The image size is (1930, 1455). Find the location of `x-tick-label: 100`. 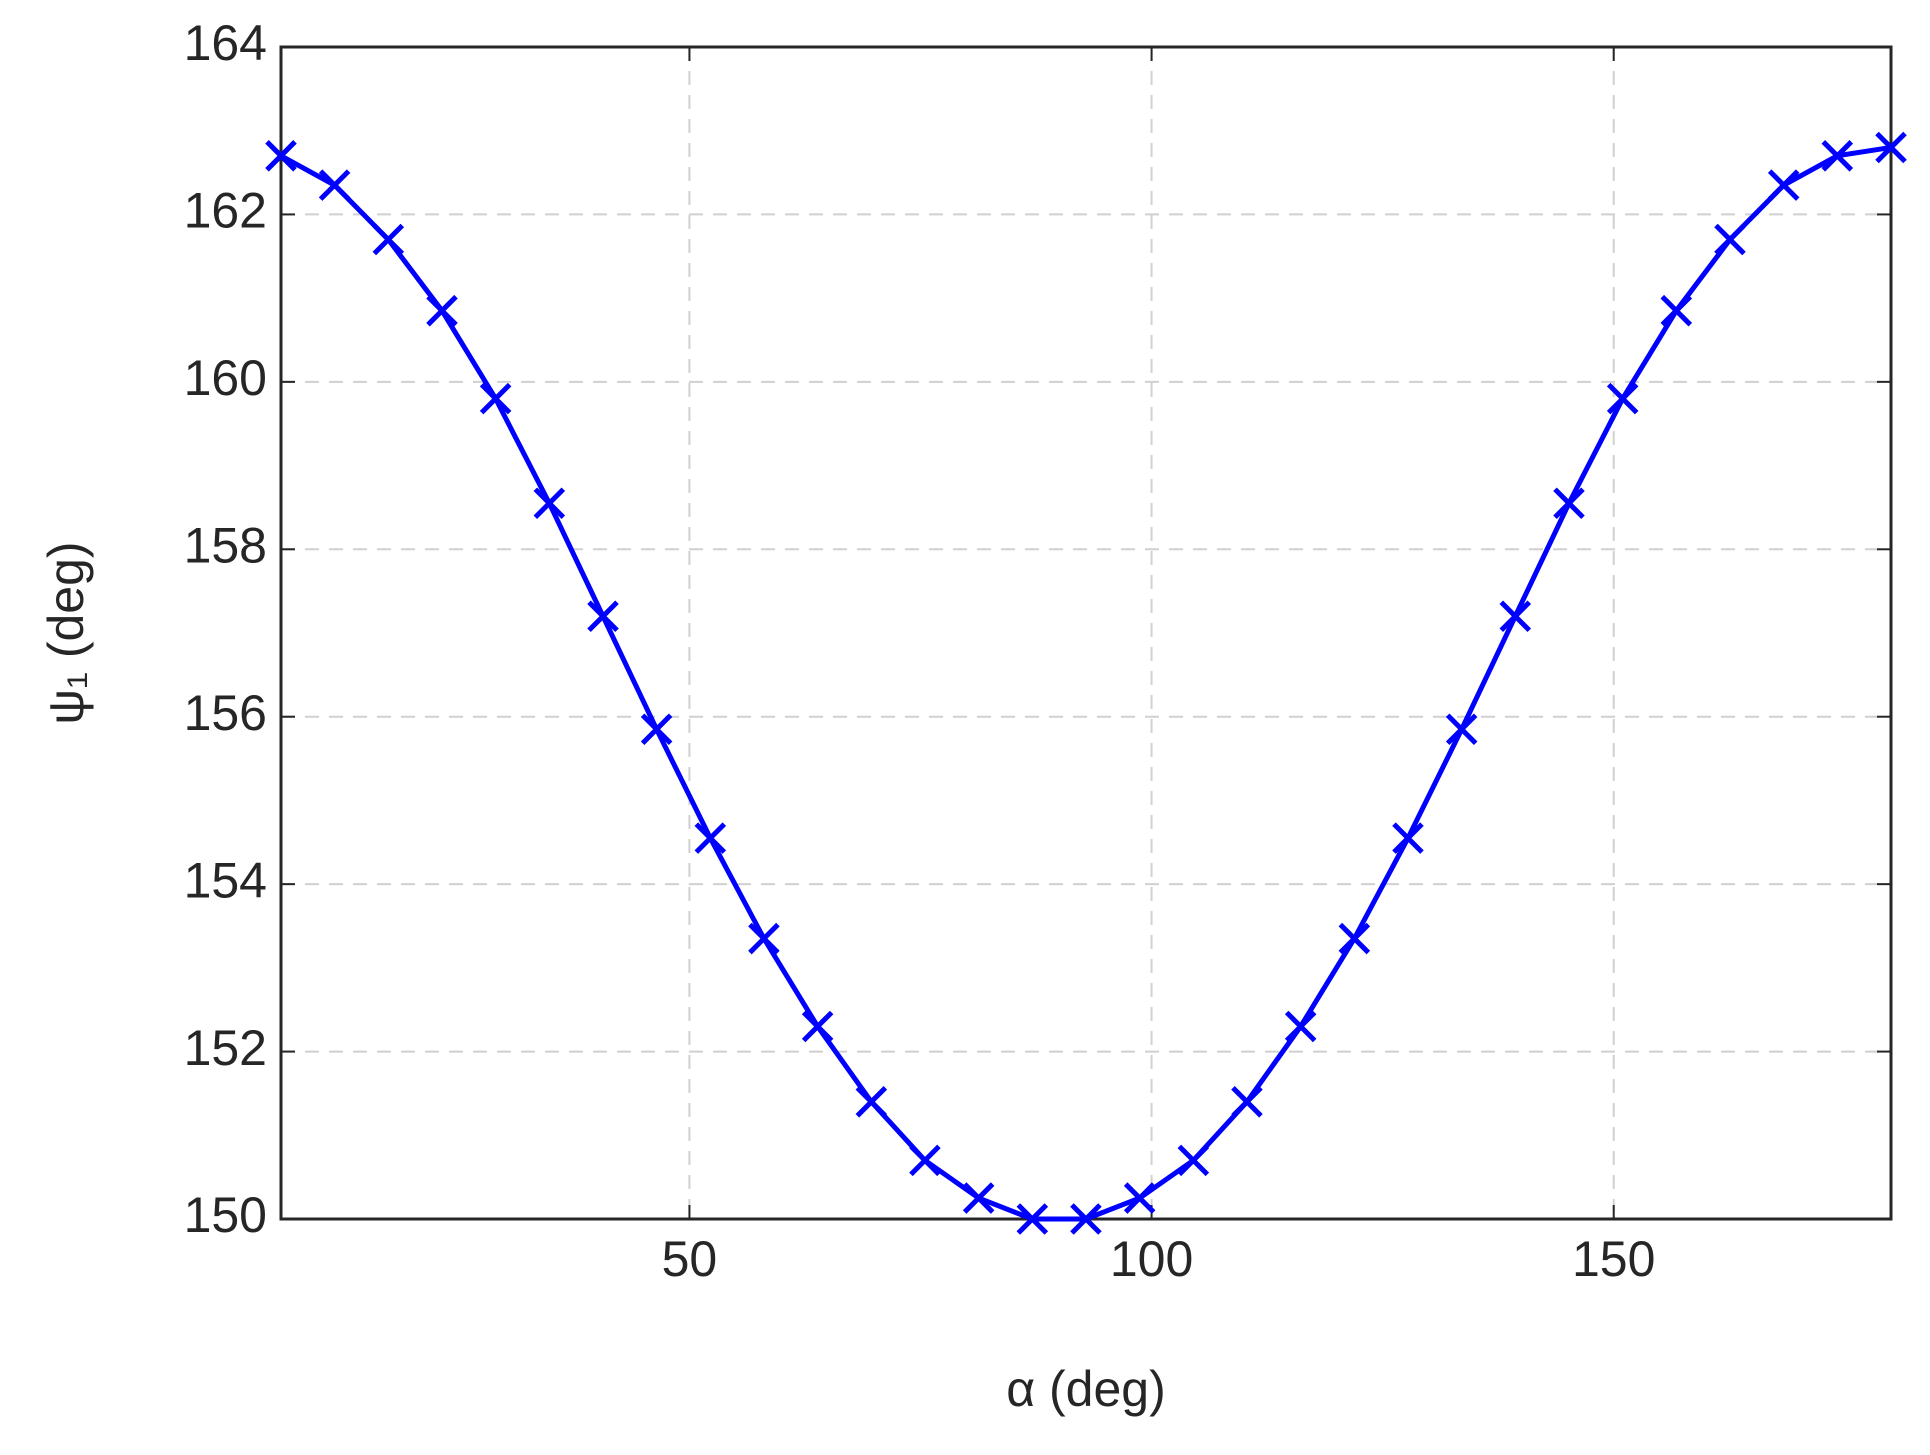

x-tick-label: 100 is located at coordinates (1151, 1259).